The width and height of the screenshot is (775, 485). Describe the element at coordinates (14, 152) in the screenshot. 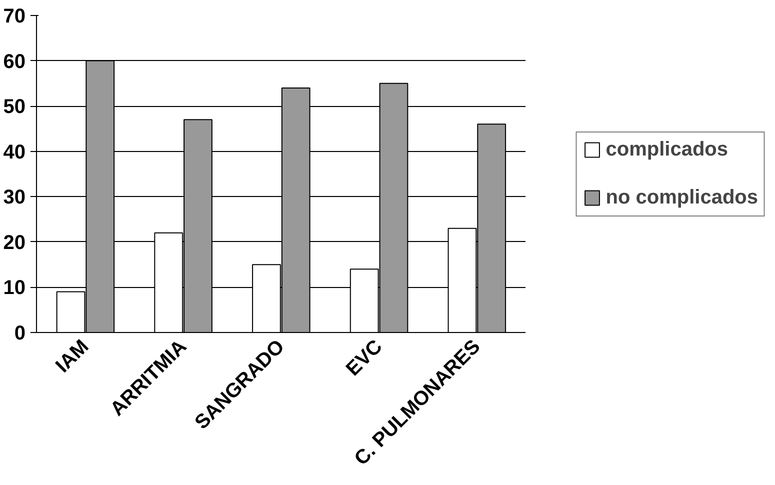

I see `y-tick-label: 40` at that location.